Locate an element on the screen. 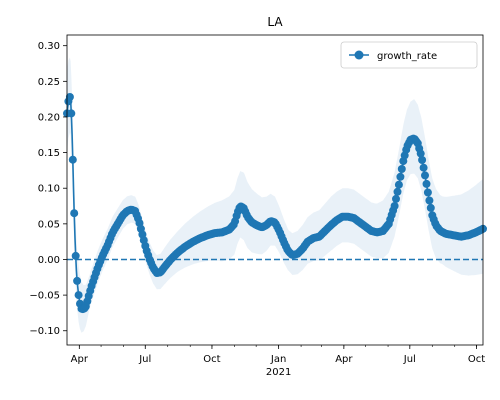 The width and height of the screenshot is (500, 400). y-axis: −0.10 −0.05 0.00 0.05 0.10 0.15 0.20 0.25 0.30 is located at coordinates (48, 189).